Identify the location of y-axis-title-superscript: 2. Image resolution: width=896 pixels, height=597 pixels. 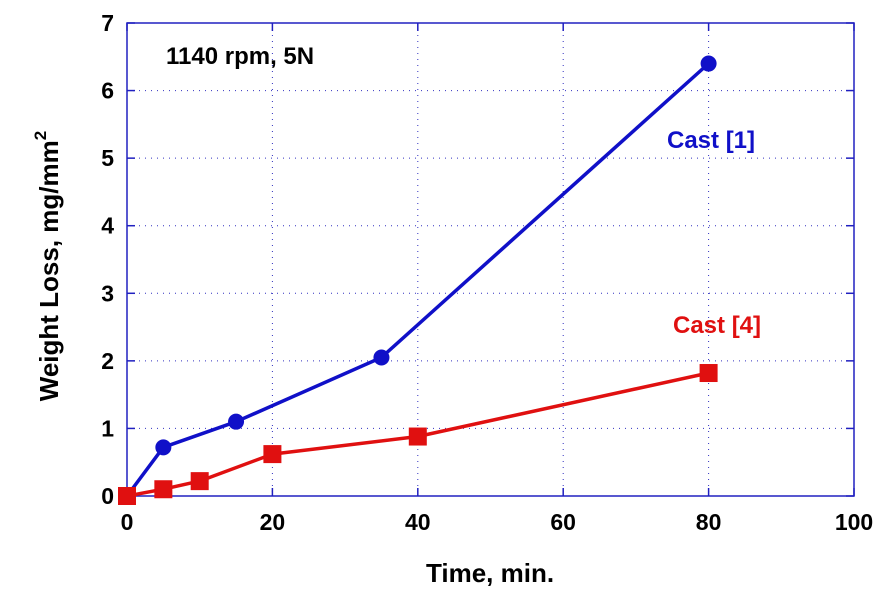
(40, 135).